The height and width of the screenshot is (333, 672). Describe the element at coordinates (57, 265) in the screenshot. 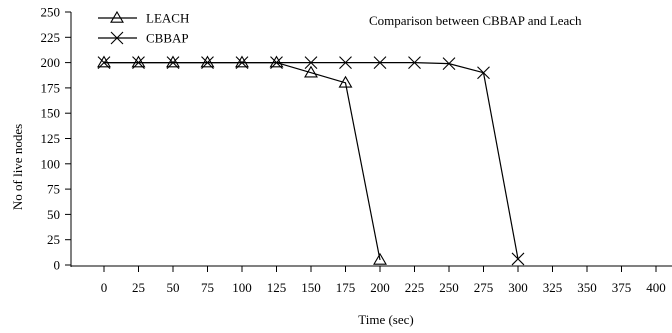

I see `y-tick-label: 0` at that location.